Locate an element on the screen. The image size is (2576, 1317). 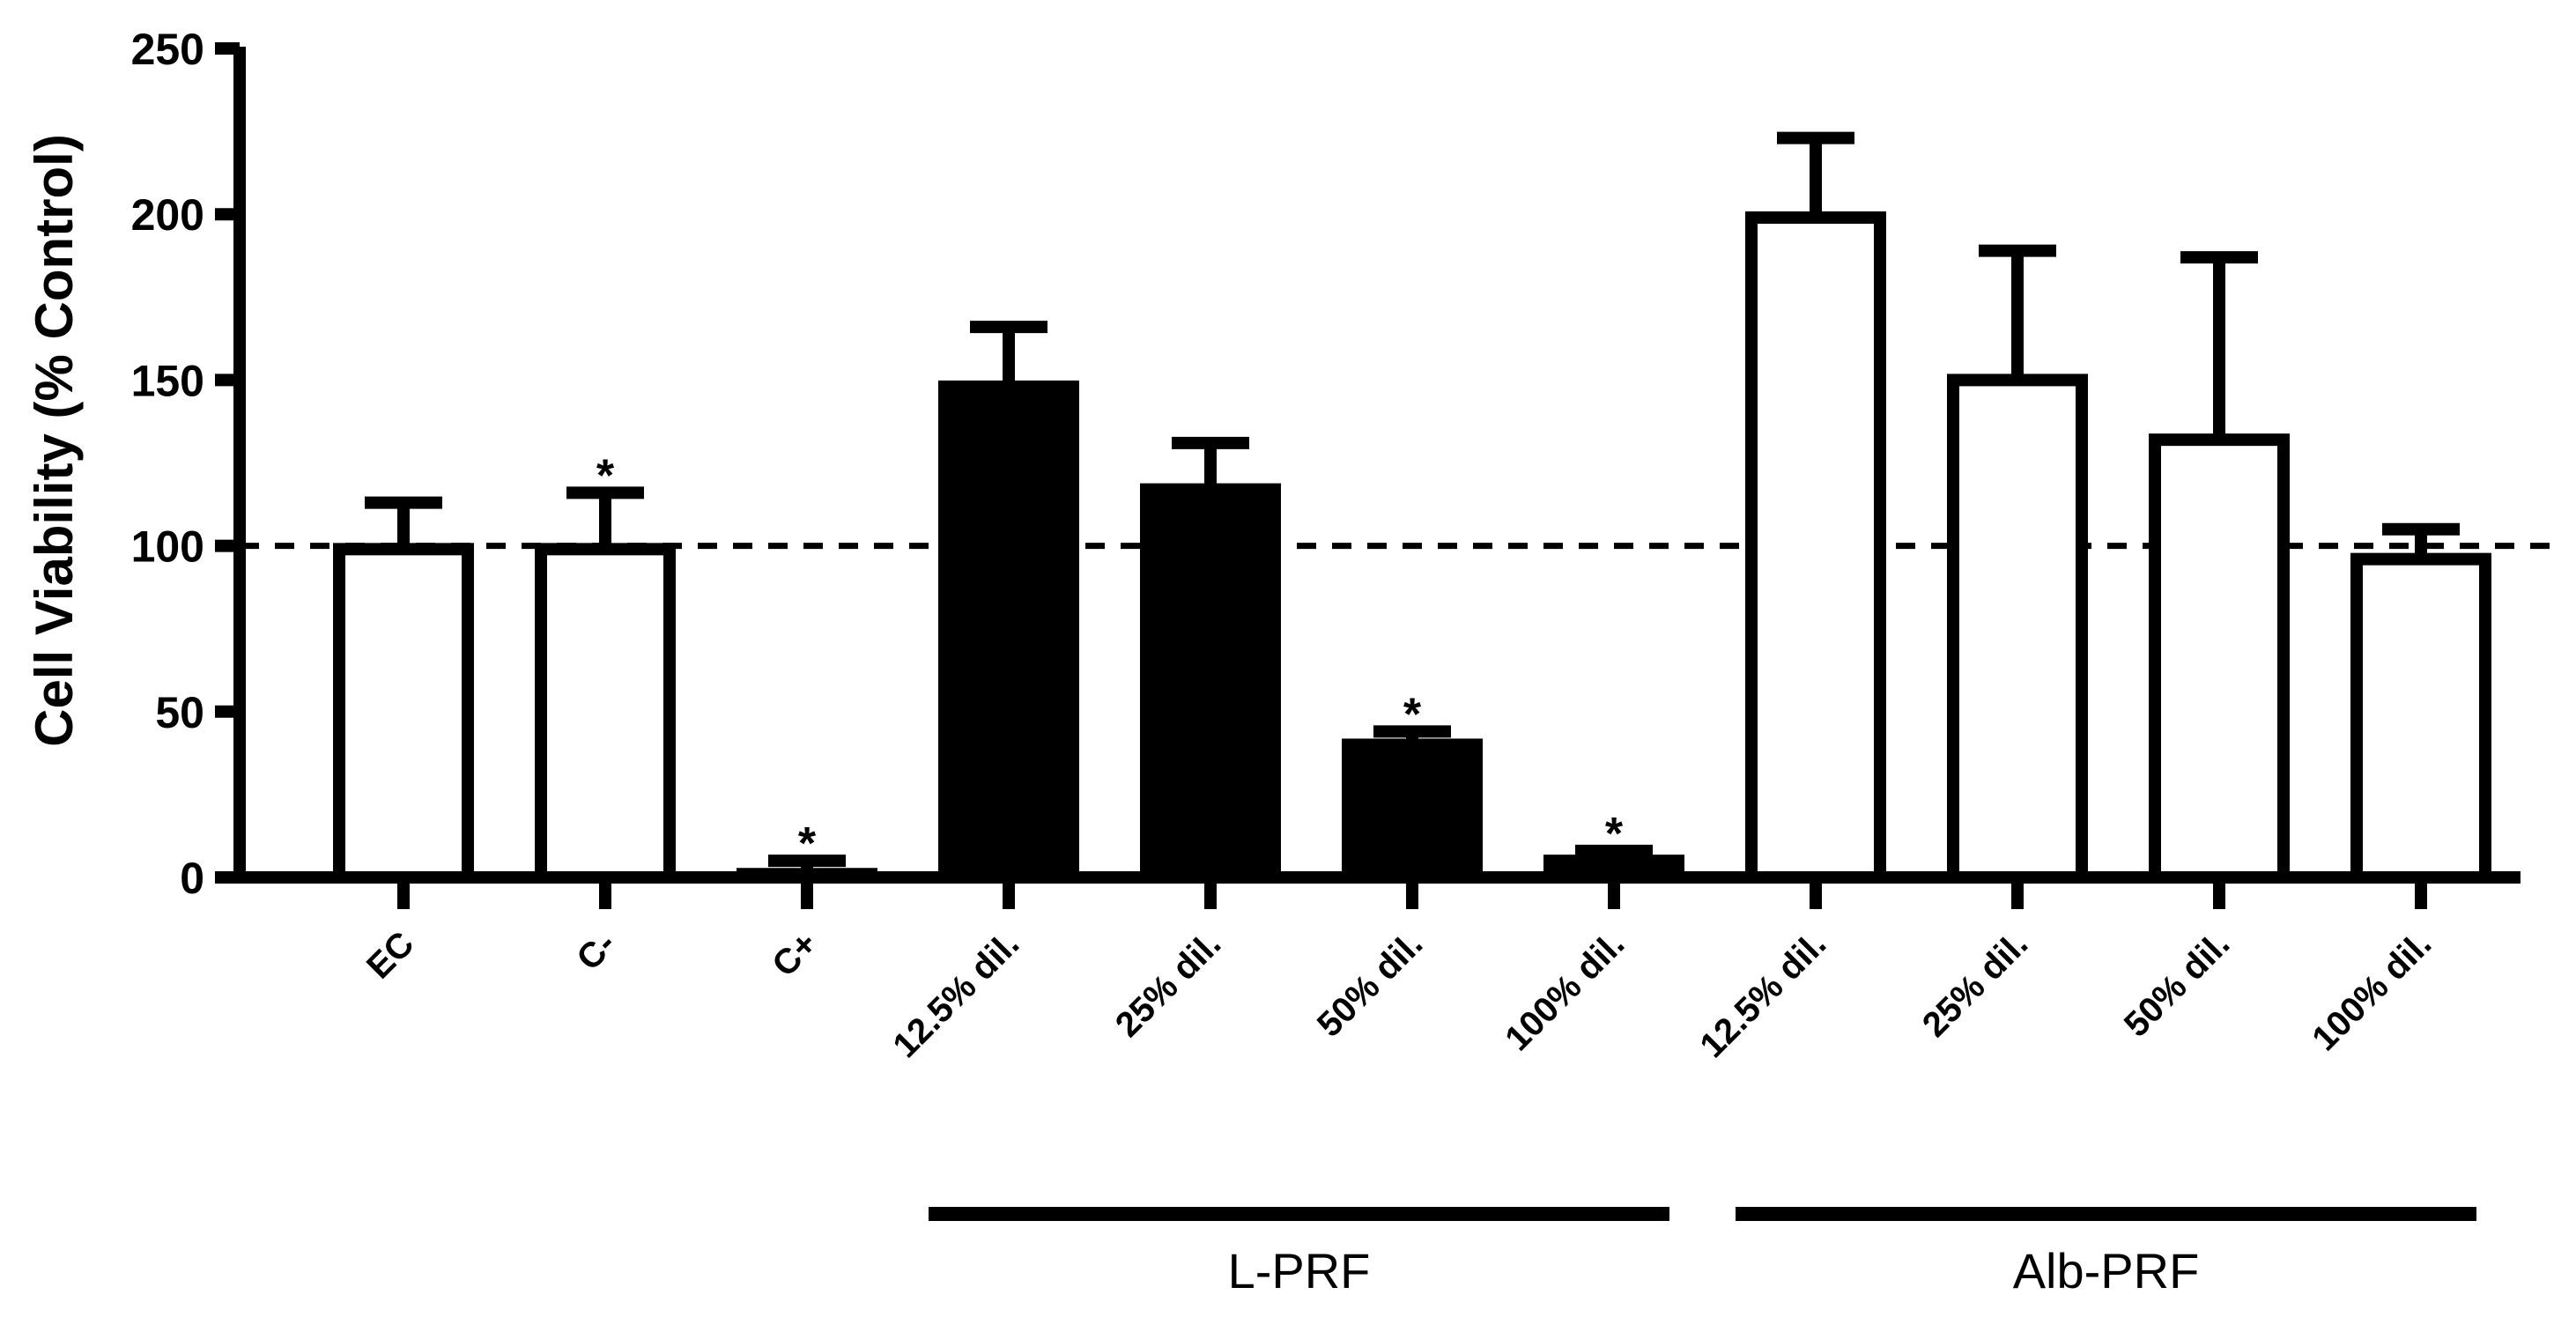
x-tick-label-6: 100% dil. is located at coordinates (1565, 991).